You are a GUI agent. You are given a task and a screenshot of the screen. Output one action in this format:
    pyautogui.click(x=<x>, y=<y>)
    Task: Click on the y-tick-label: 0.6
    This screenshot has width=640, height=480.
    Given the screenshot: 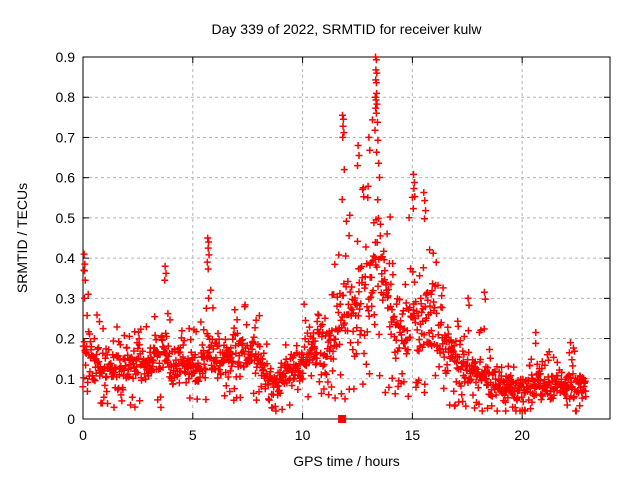 What is the action you would take?
    pyautogui.click(x=66, y=178)
    